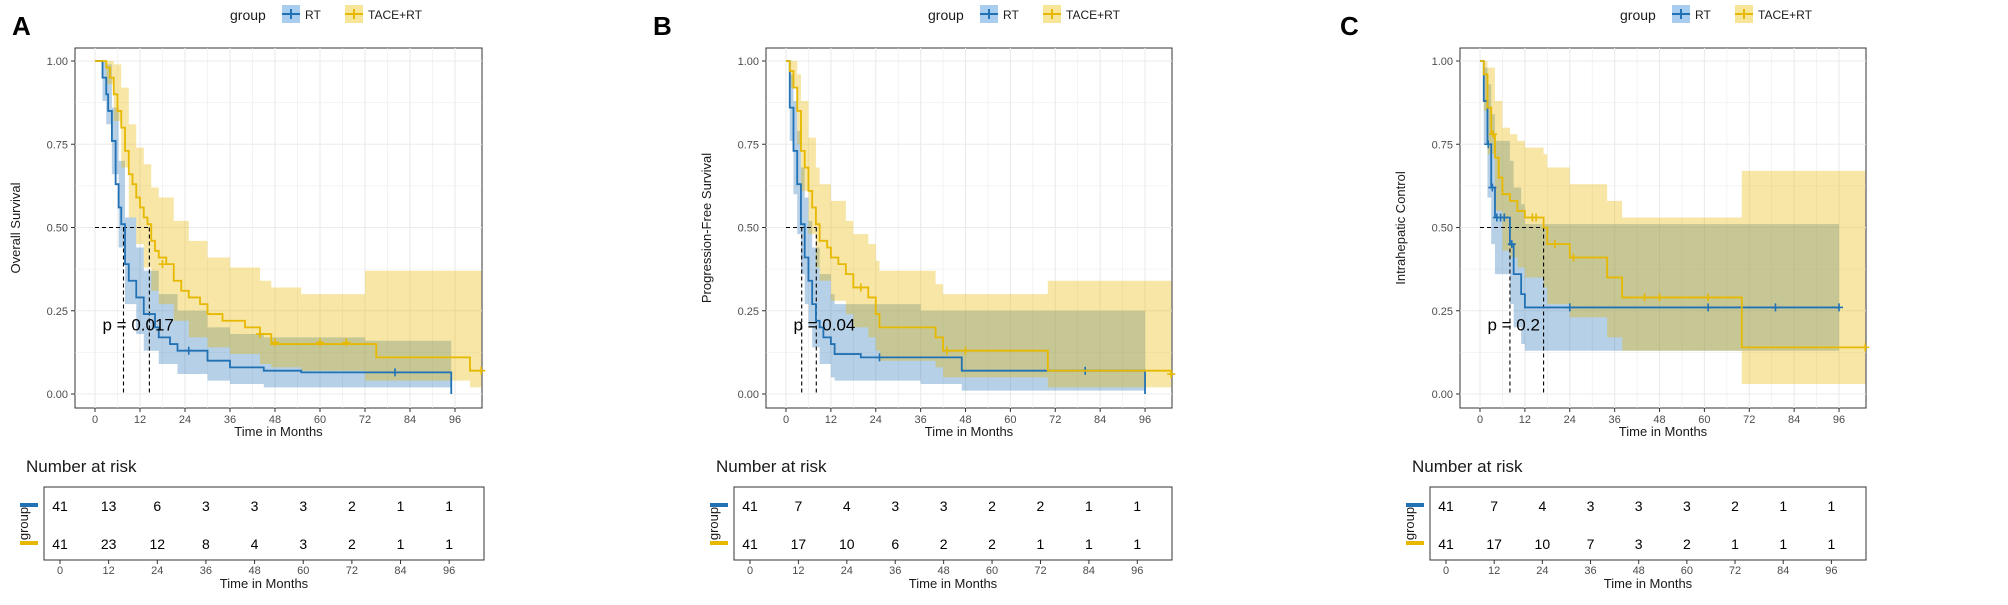 The image size is (2008, 605). I want to click on risk-x-tick-label: 96, so click(1831, 571).